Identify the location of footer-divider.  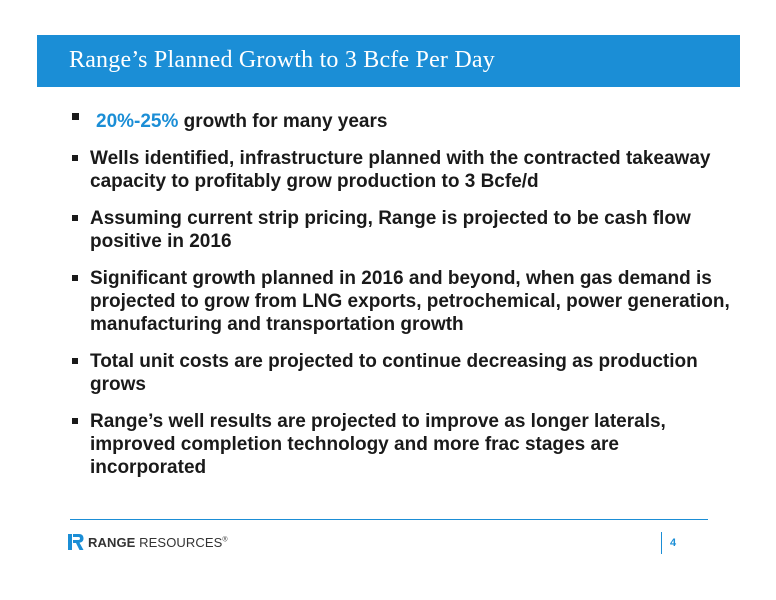
(389, 519).